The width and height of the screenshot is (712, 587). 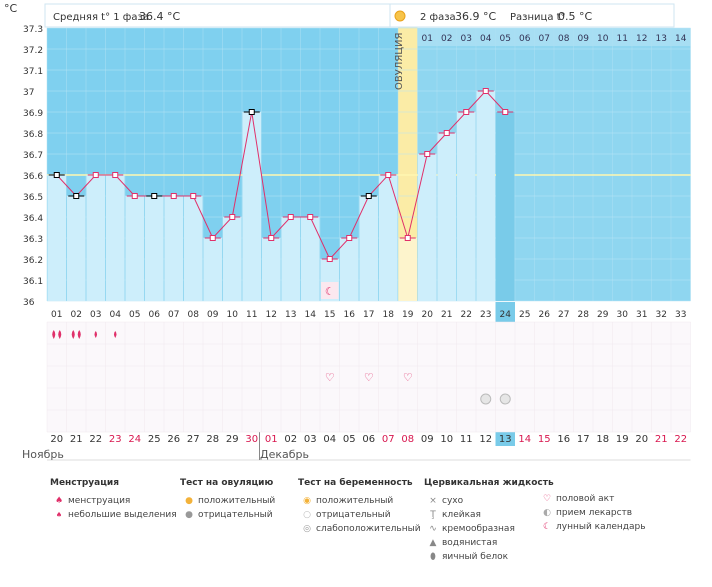 I want to click on cycle-day-label: 08, so click(x=194, y=315).